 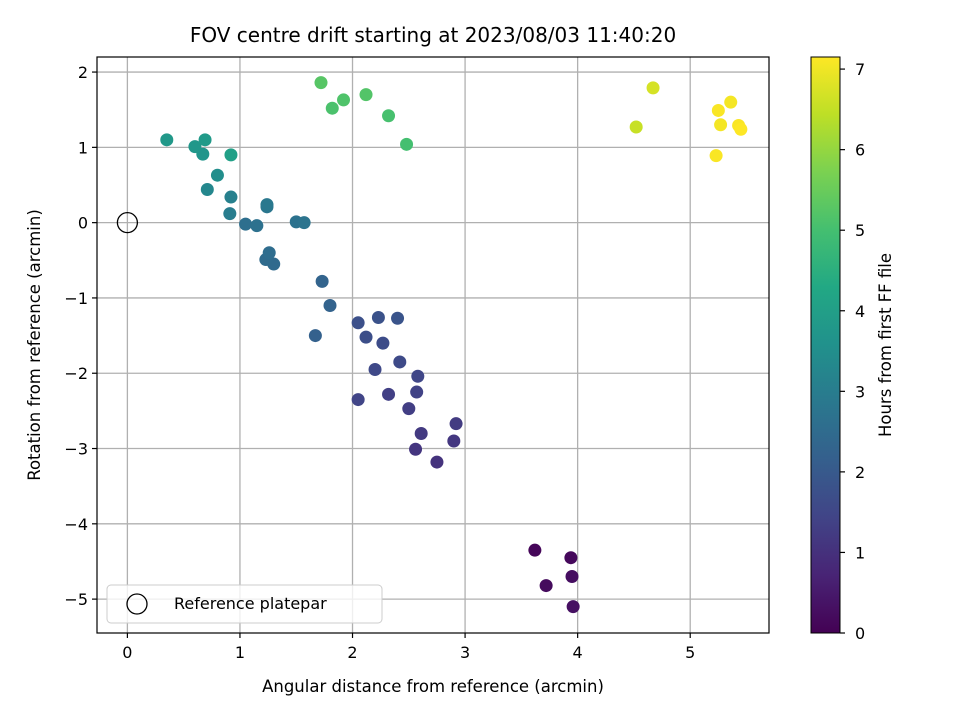 I want to click on y-tick-label: −3, so click(x=76, y=449).